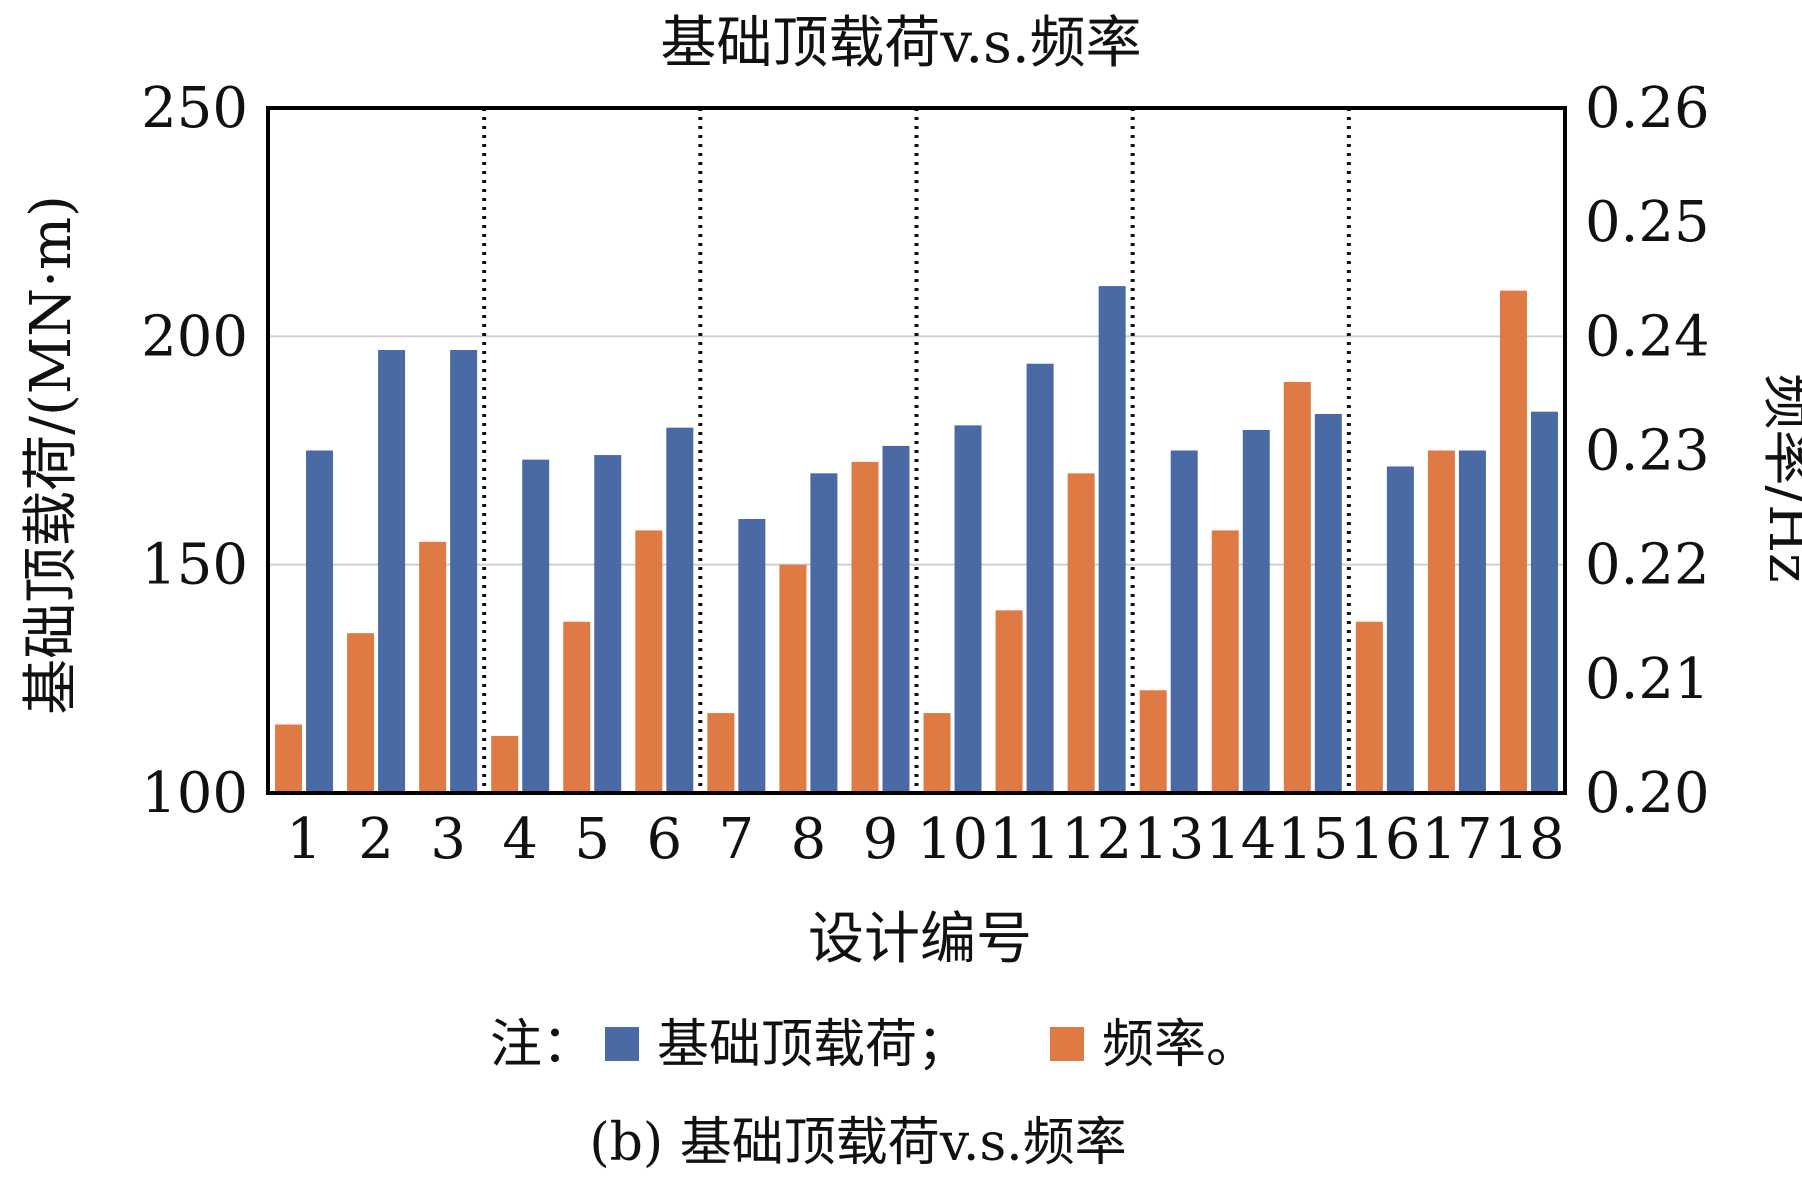 This screenshot has height=1185, width=1802. I want to click on left-tick-label: 250, so click(194, 108).